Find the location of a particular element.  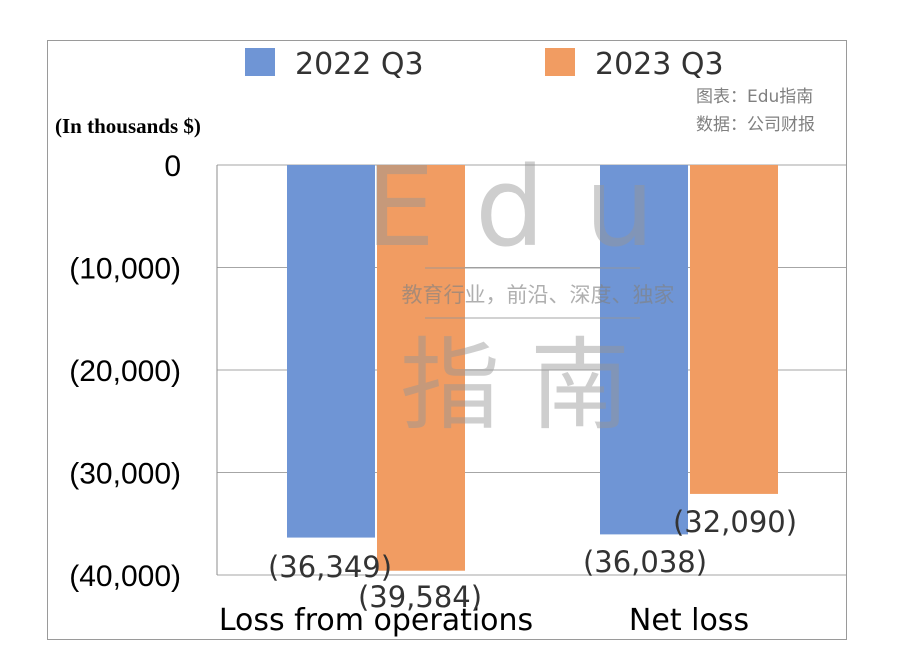

watermark-edu: Edu is located at coordinates (529, 207).